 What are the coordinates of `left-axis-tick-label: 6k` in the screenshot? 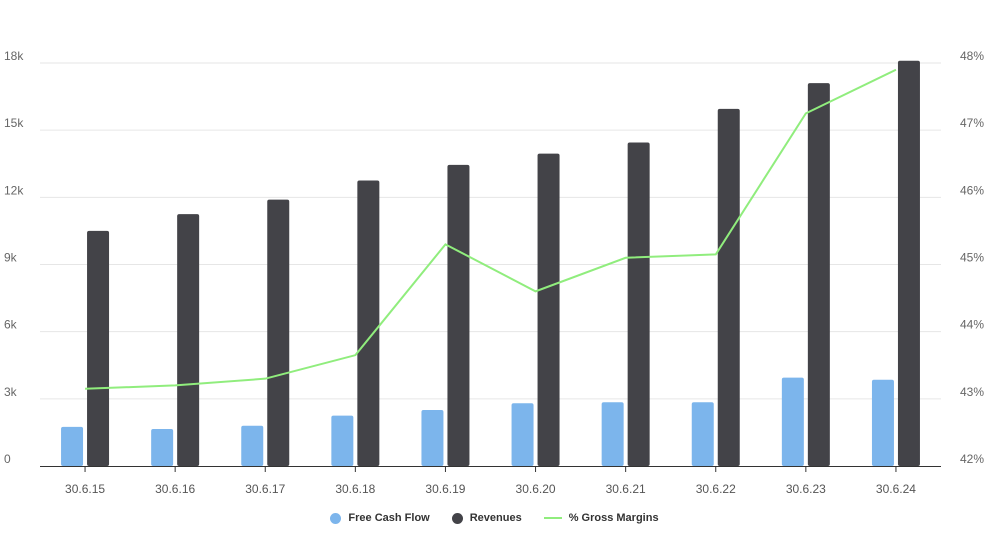 It's located at (11, 325).